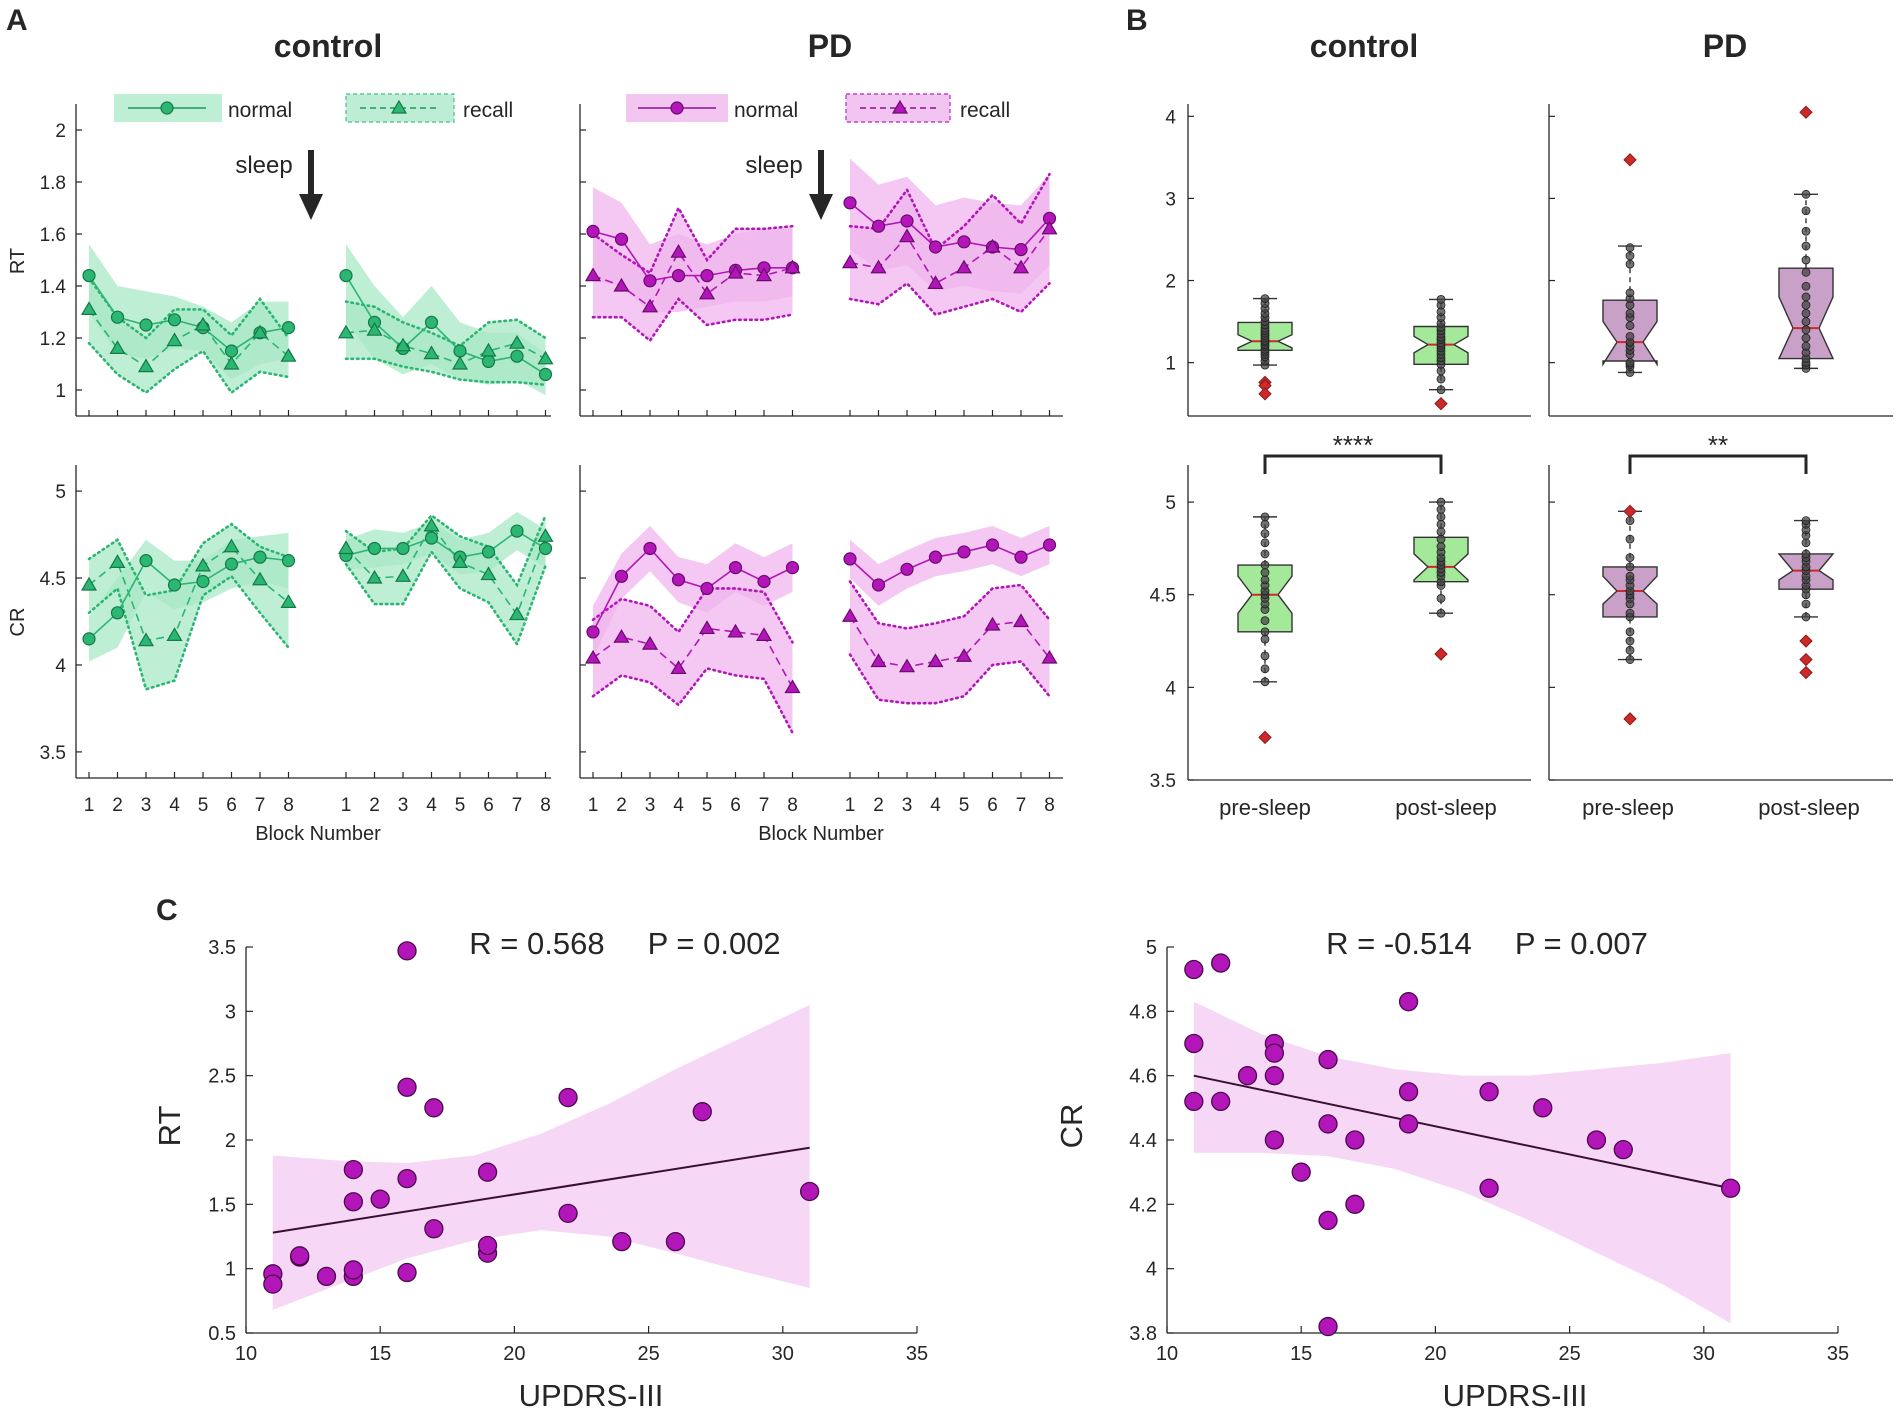 The width and height of the screenshot is (1902, 1416). Describe the element at coordinates (1071, 1126) in the screenshot. I see `c-cr-ylabel: CR` at that location.